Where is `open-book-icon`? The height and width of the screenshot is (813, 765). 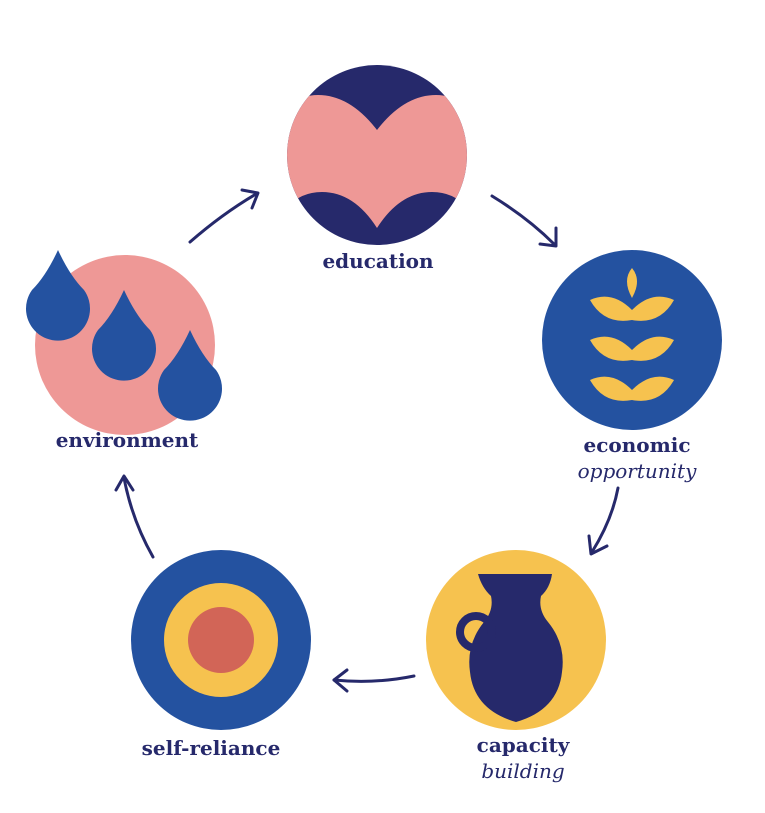
open-book-icon is located at coordinates (377, 155).